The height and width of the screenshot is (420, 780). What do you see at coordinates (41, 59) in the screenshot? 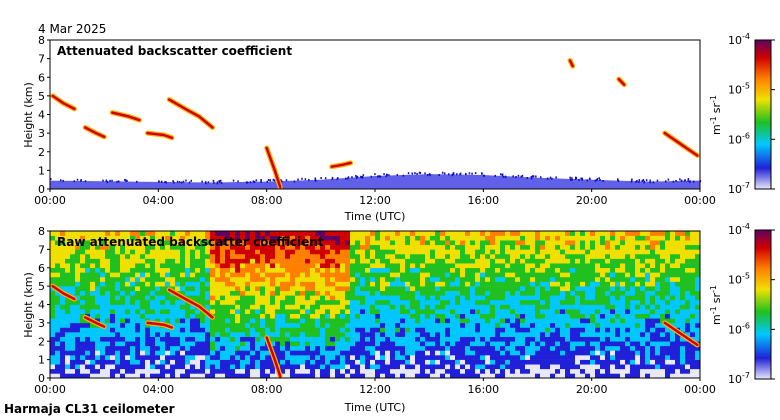
I see `y-tick-label: 7` at bounding box center [41, 59].